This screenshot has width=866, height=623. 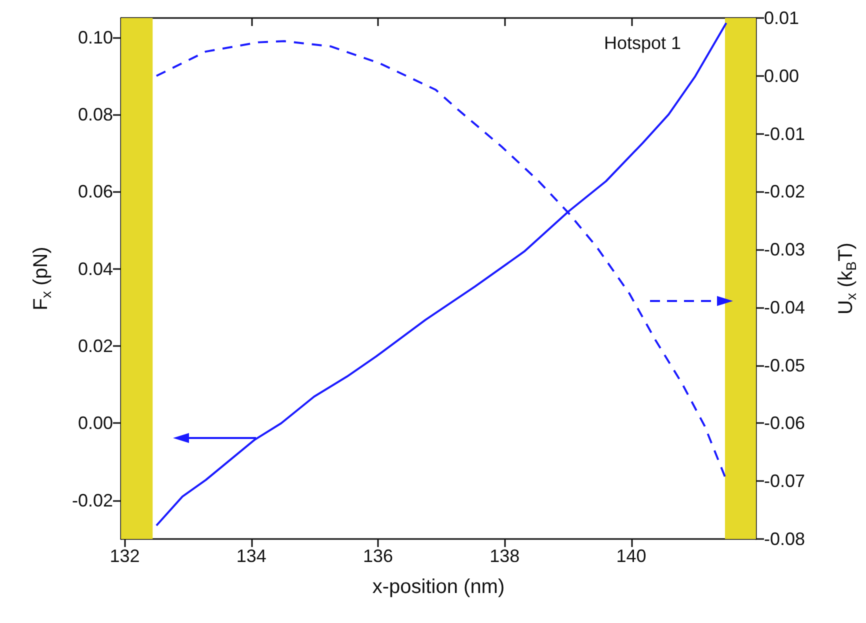 What do you see at coordinates (42, 278) in the screenshot?
I see `y-axis-title: Fx (pN)` at bounding box center [42, 278].